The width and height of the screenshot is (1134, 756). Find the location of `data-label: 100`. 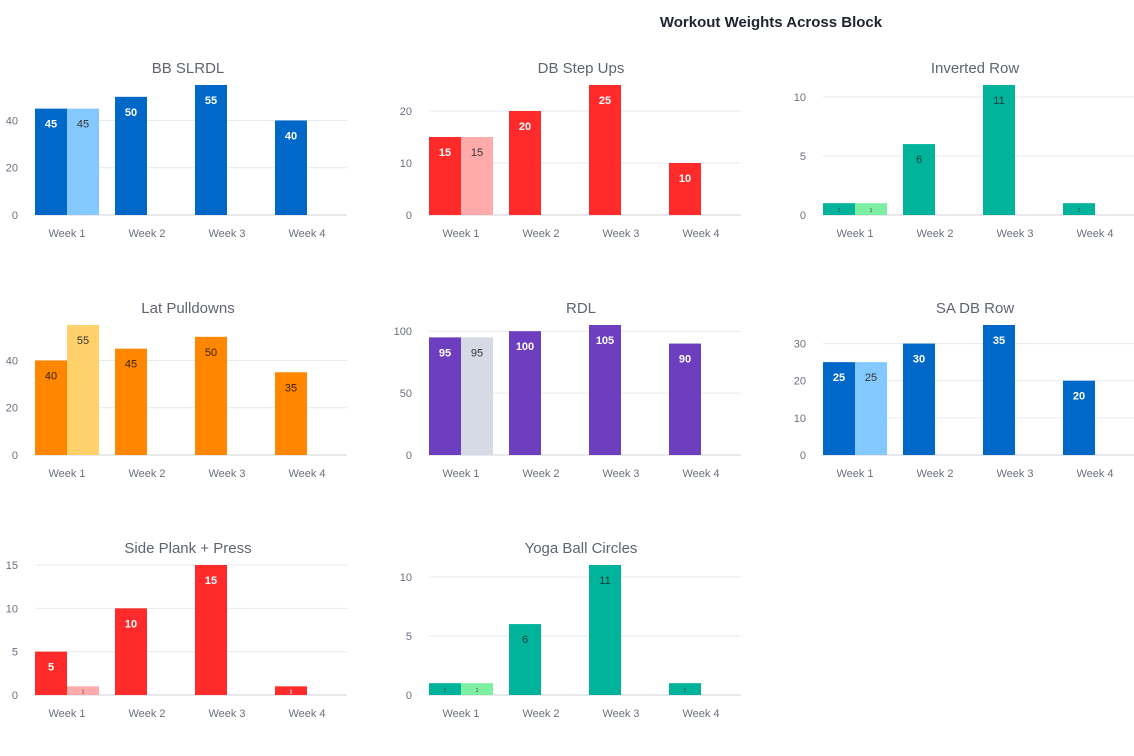

data-label: 100 is located at coordinates (525, 347).